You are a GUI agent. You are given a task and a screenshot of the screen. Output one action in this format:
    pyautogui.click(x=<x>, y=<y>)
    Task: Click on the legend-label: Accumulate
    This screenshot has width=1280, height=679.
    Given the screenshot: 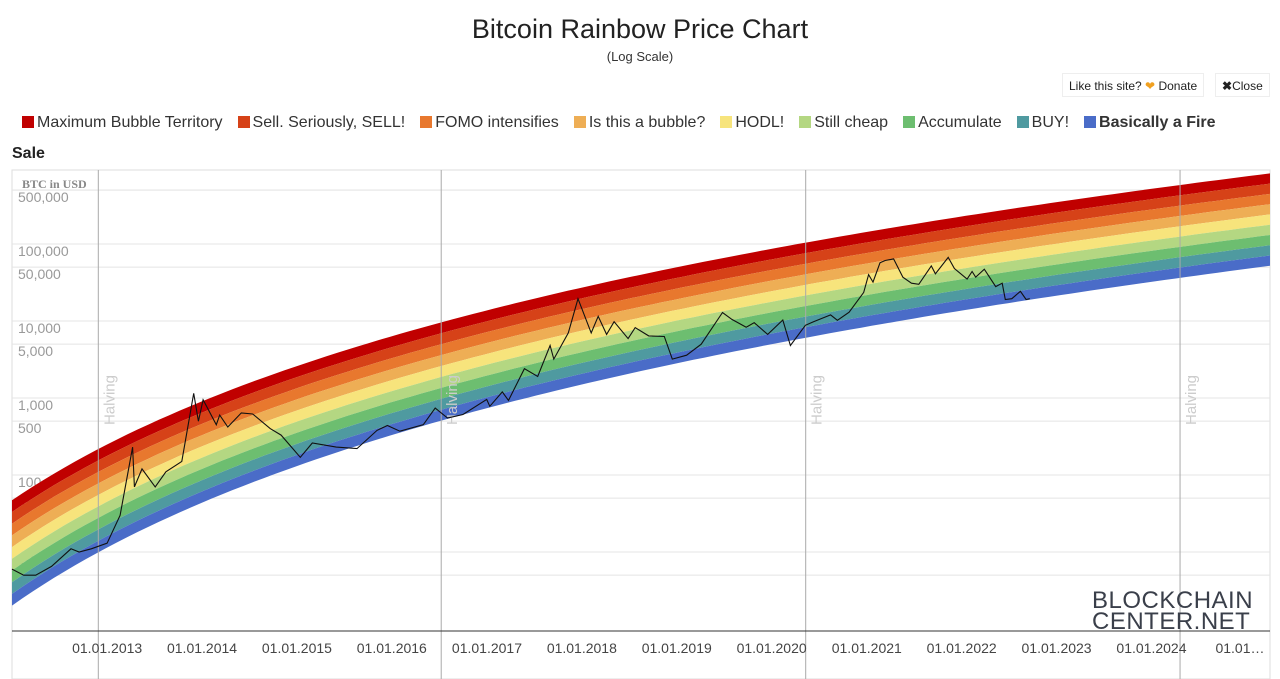 What is the action you would take?
    pyautogui.click(x=960, y=122)
    